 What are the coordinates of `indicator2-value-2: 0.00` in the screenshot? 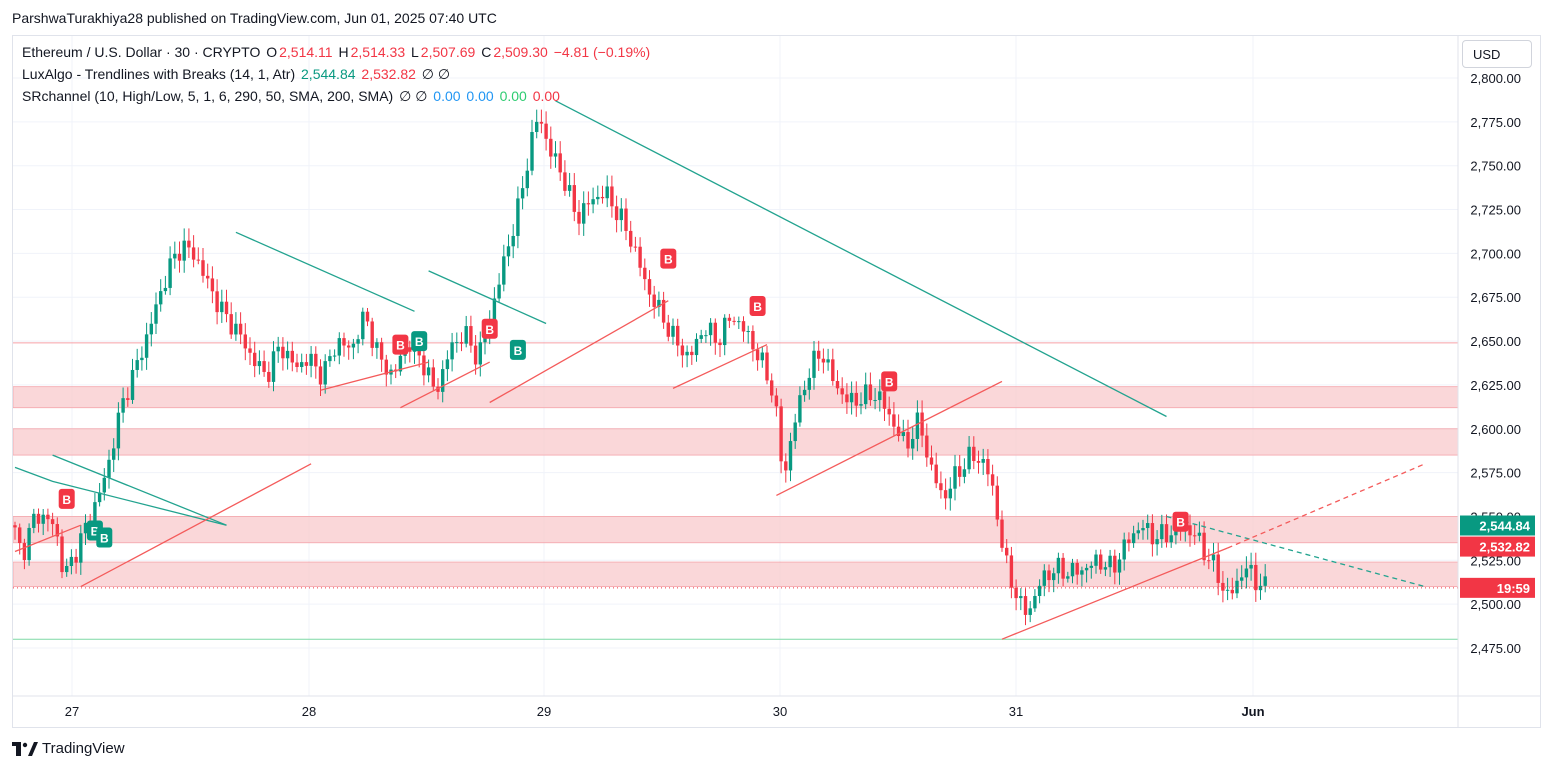 It's located at (480, 96).